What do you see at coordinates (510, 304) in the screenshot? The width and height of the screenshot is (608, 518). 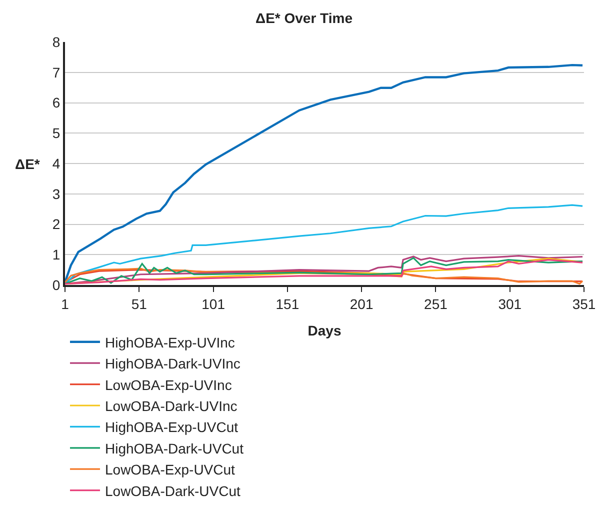 I see `x-tick-label: 301` at bounding box center [510, 304].